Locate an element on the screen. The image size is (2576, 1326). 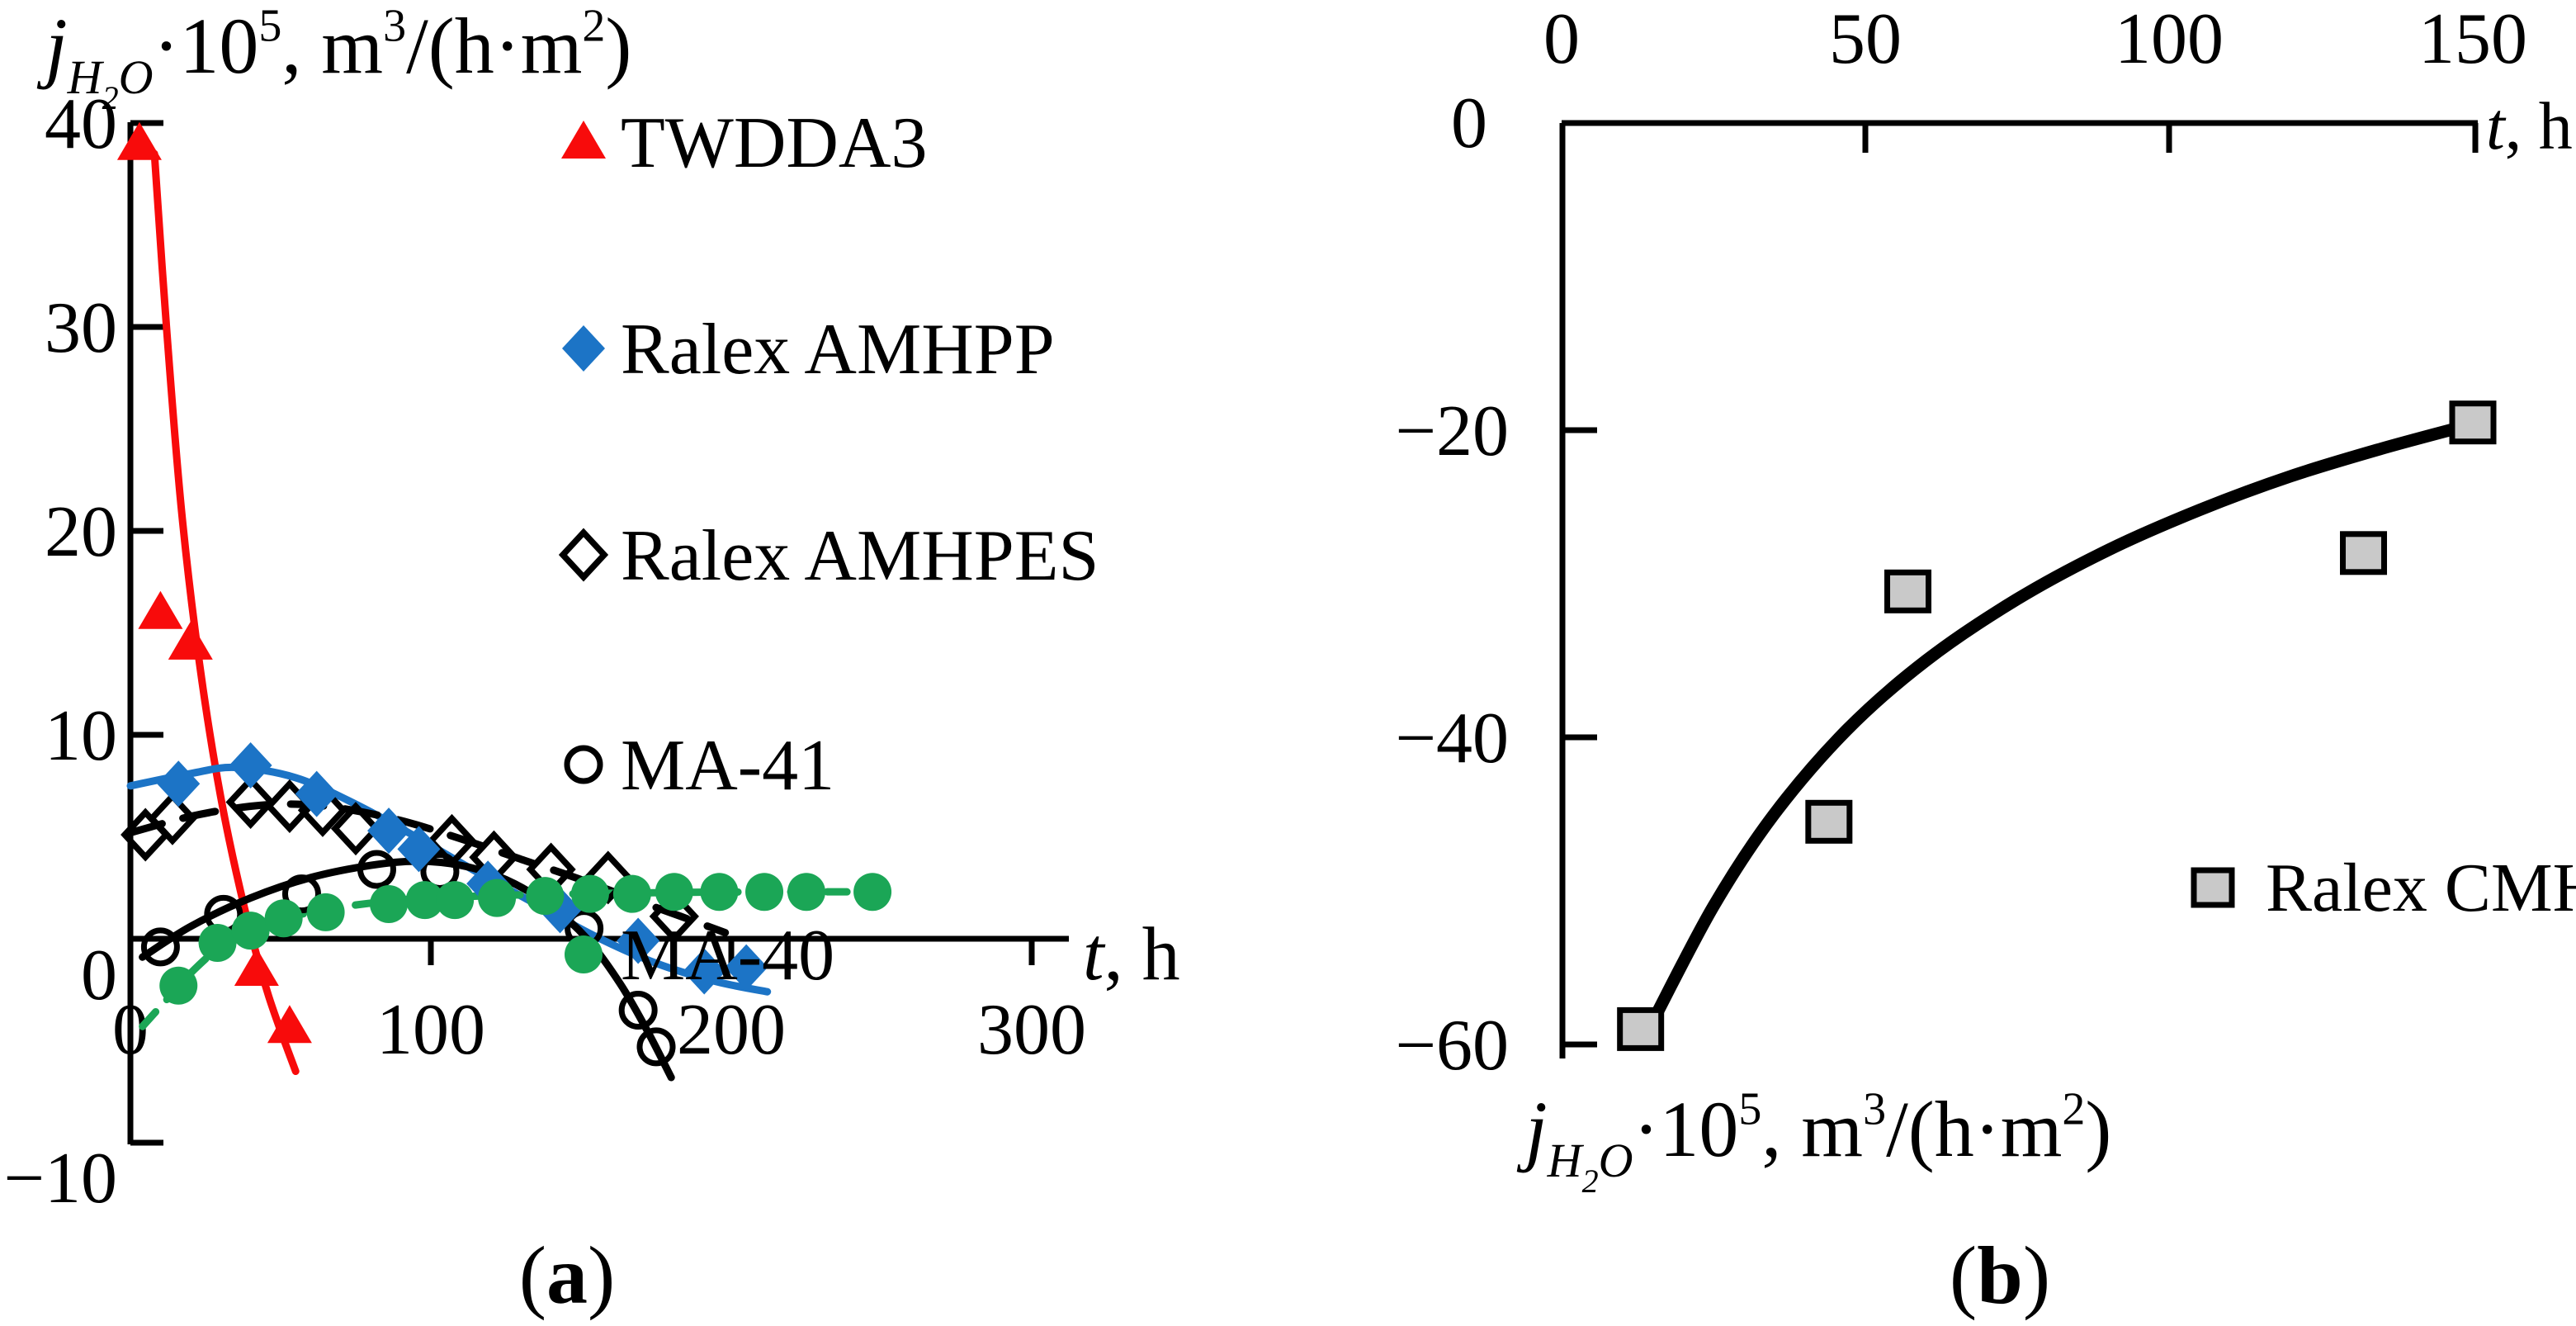
legend-panel-a: TWDDA3 Ralex AMHPP Ralex AMHPES MA-41 MA-40 is located at coordinates (828, 549).